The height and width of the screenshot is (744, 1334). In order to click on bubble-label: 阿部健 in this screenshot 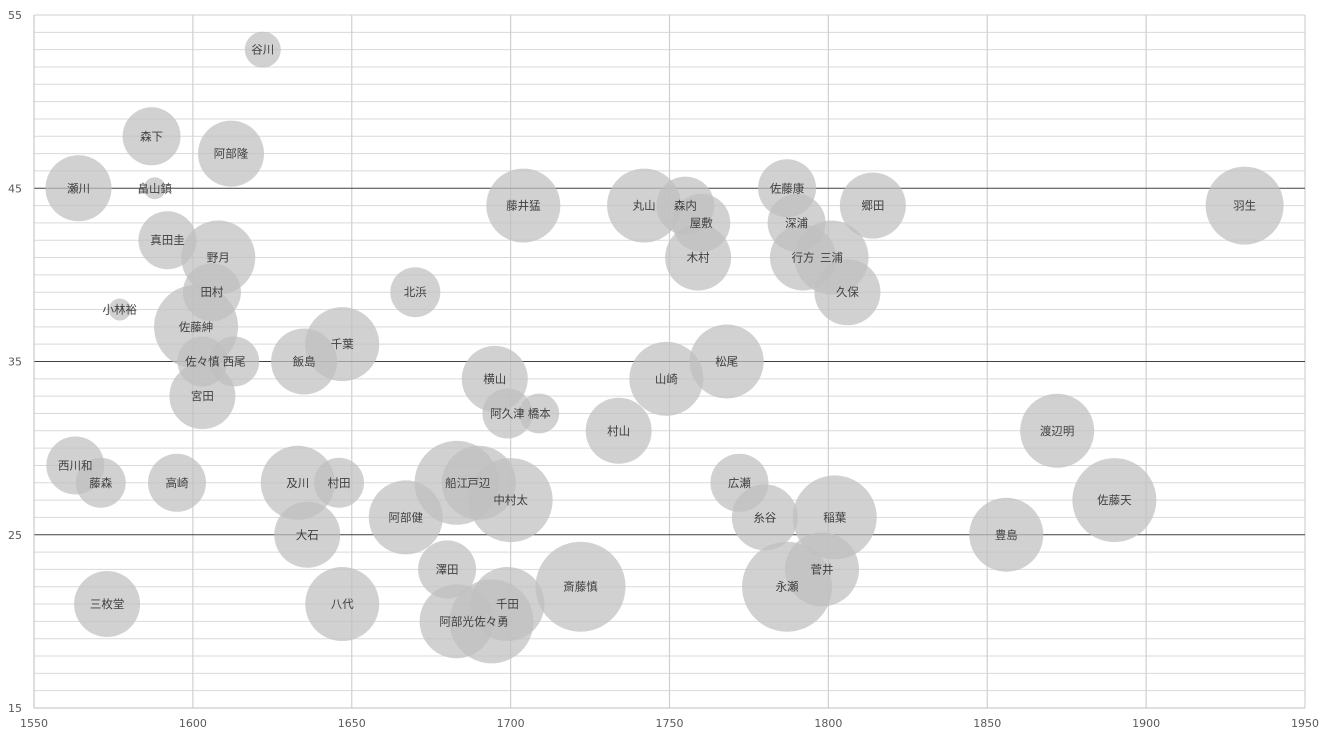, I will do `click(406, 517)`.